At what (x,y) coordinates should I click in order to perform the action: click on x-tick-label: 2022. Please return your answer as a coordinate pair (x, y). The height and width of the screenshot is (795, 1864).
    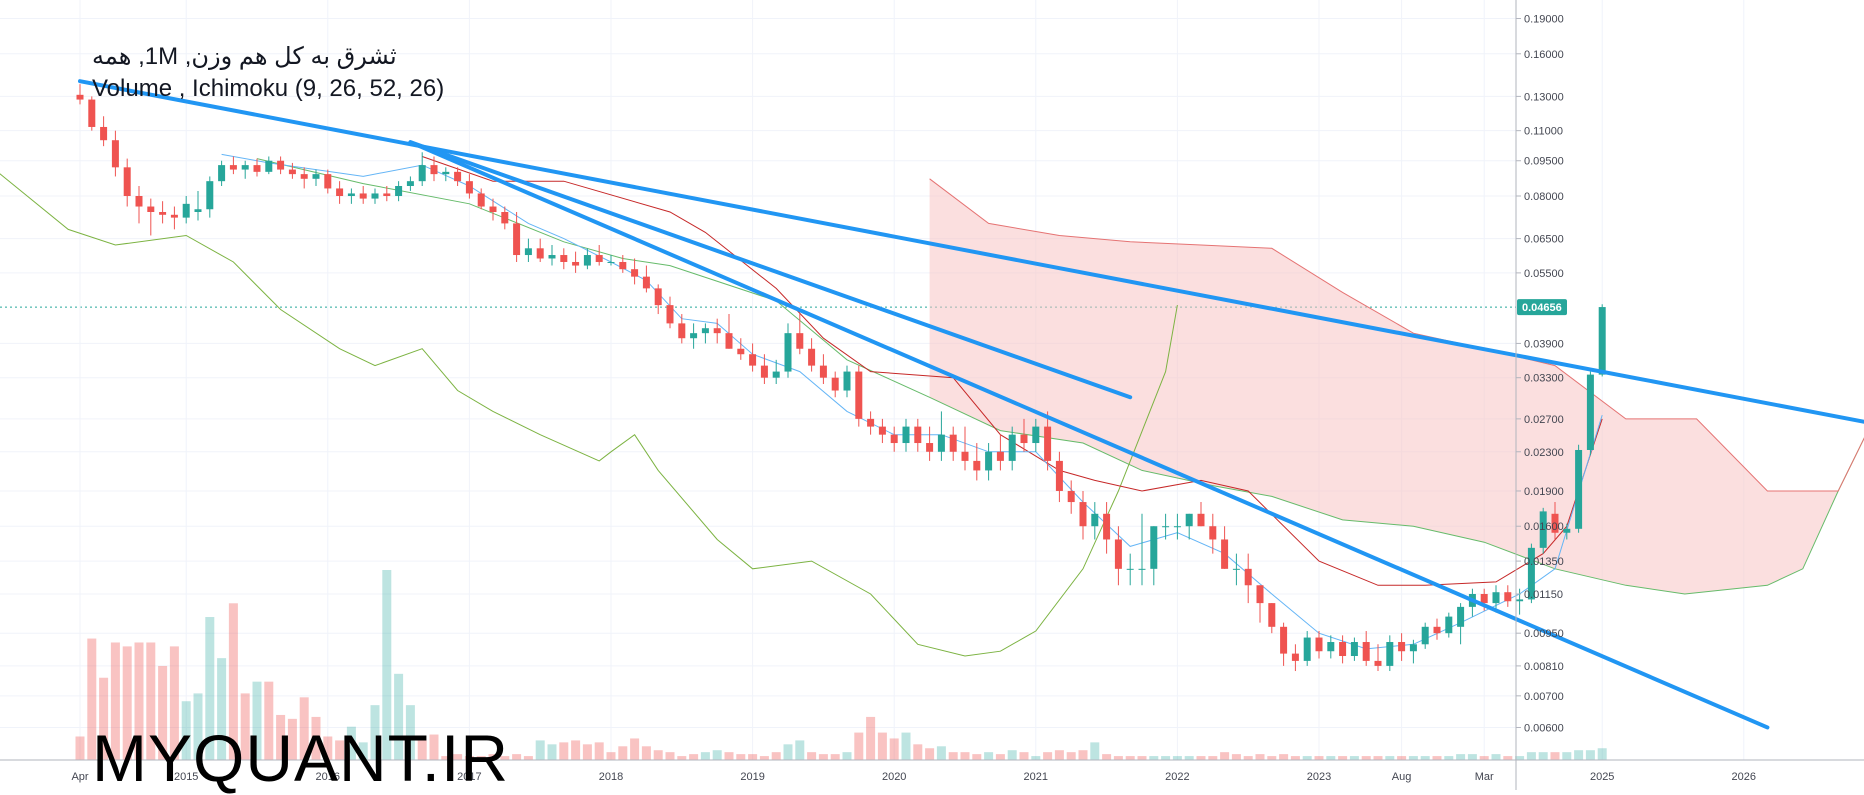
    Looking at the image, I should click on (1177, 777).